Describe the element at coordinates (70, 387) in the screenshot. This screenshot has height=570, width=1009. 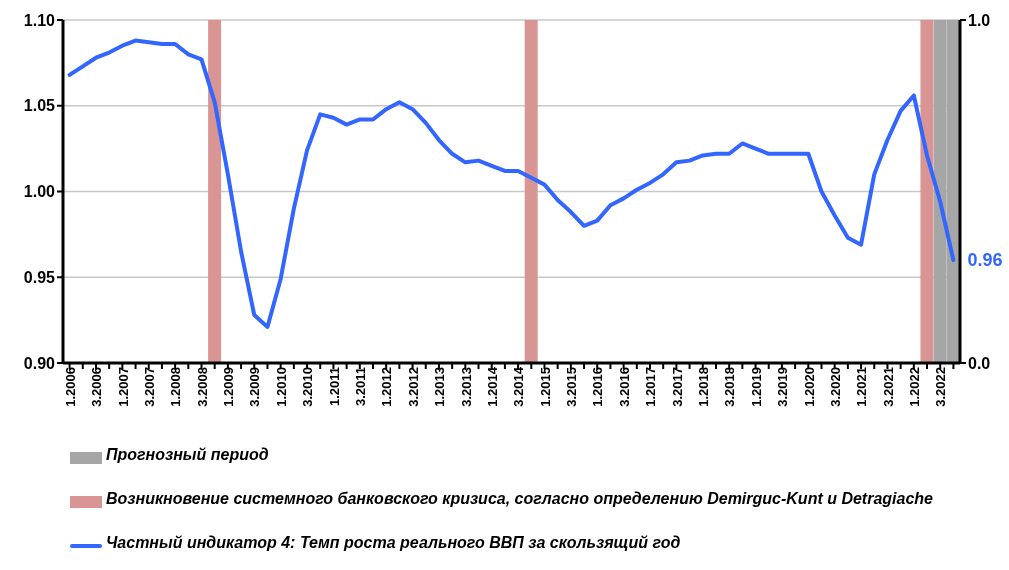
I see `x-tick-label: 1.2006` at that location.